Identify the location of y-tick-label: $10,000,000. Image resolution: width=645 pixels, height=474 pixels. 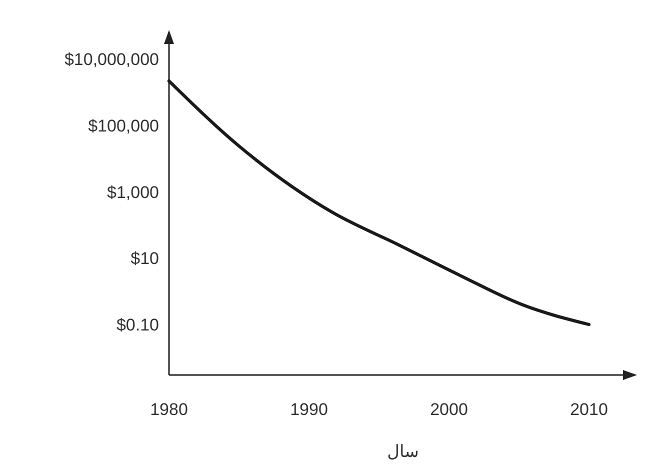
(111, 60).